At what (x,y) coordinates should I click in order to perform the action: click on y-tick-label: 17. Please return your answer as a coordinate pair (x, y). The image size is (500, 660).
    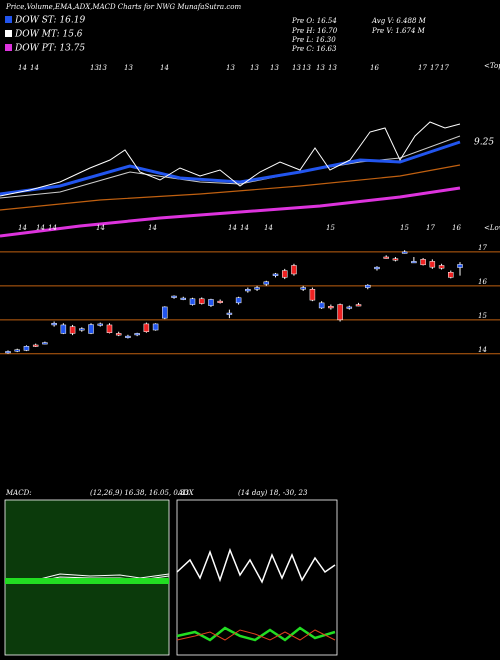
    Looking at the image, I should click on (482, 248).